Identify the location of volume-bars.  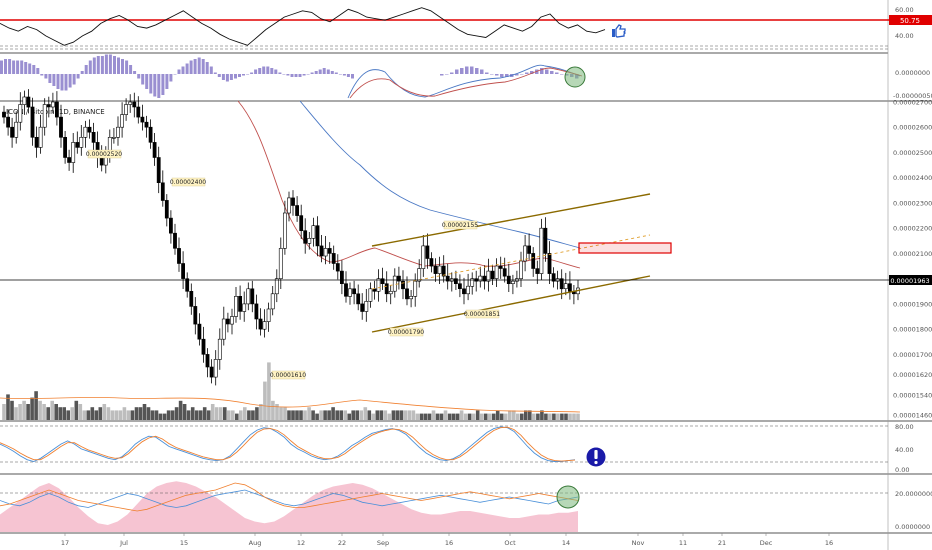
(291, 391).